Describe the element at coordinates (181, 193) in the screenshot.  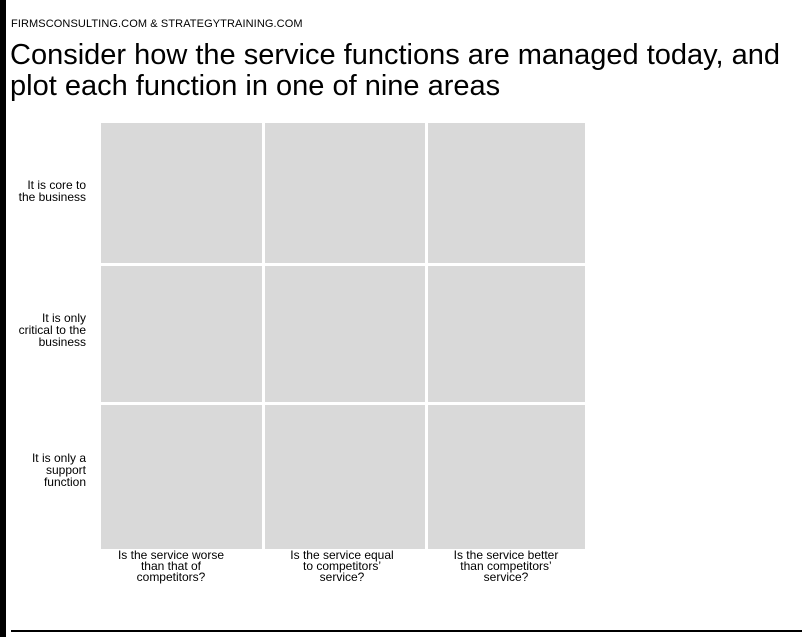
I see `matrix-cell-core-worse` at that location.